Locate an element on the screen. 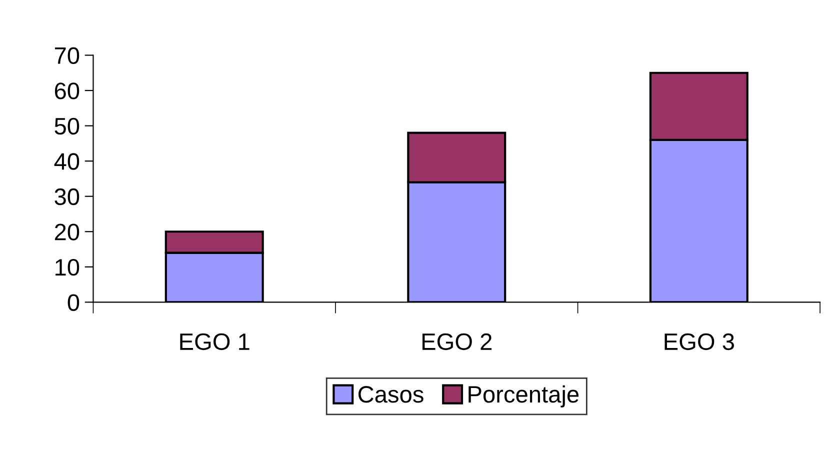 This screenshot has width=825, height=449. y-tick-label: 20 is located at coordinates (67, 232).